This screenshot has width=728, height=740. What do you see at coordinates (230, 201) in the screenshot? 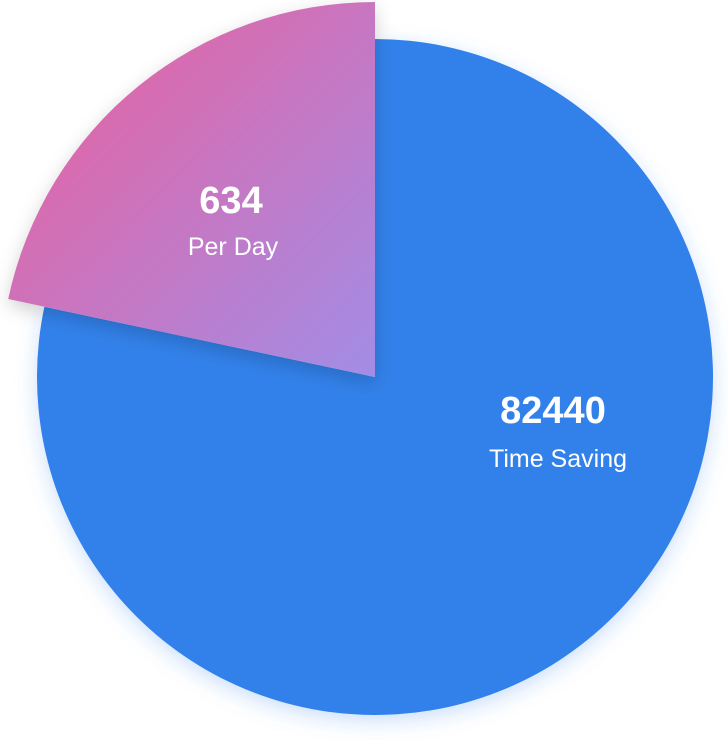
I see `slice-value-label-per-day: 634` at bounding box center [230, 201].